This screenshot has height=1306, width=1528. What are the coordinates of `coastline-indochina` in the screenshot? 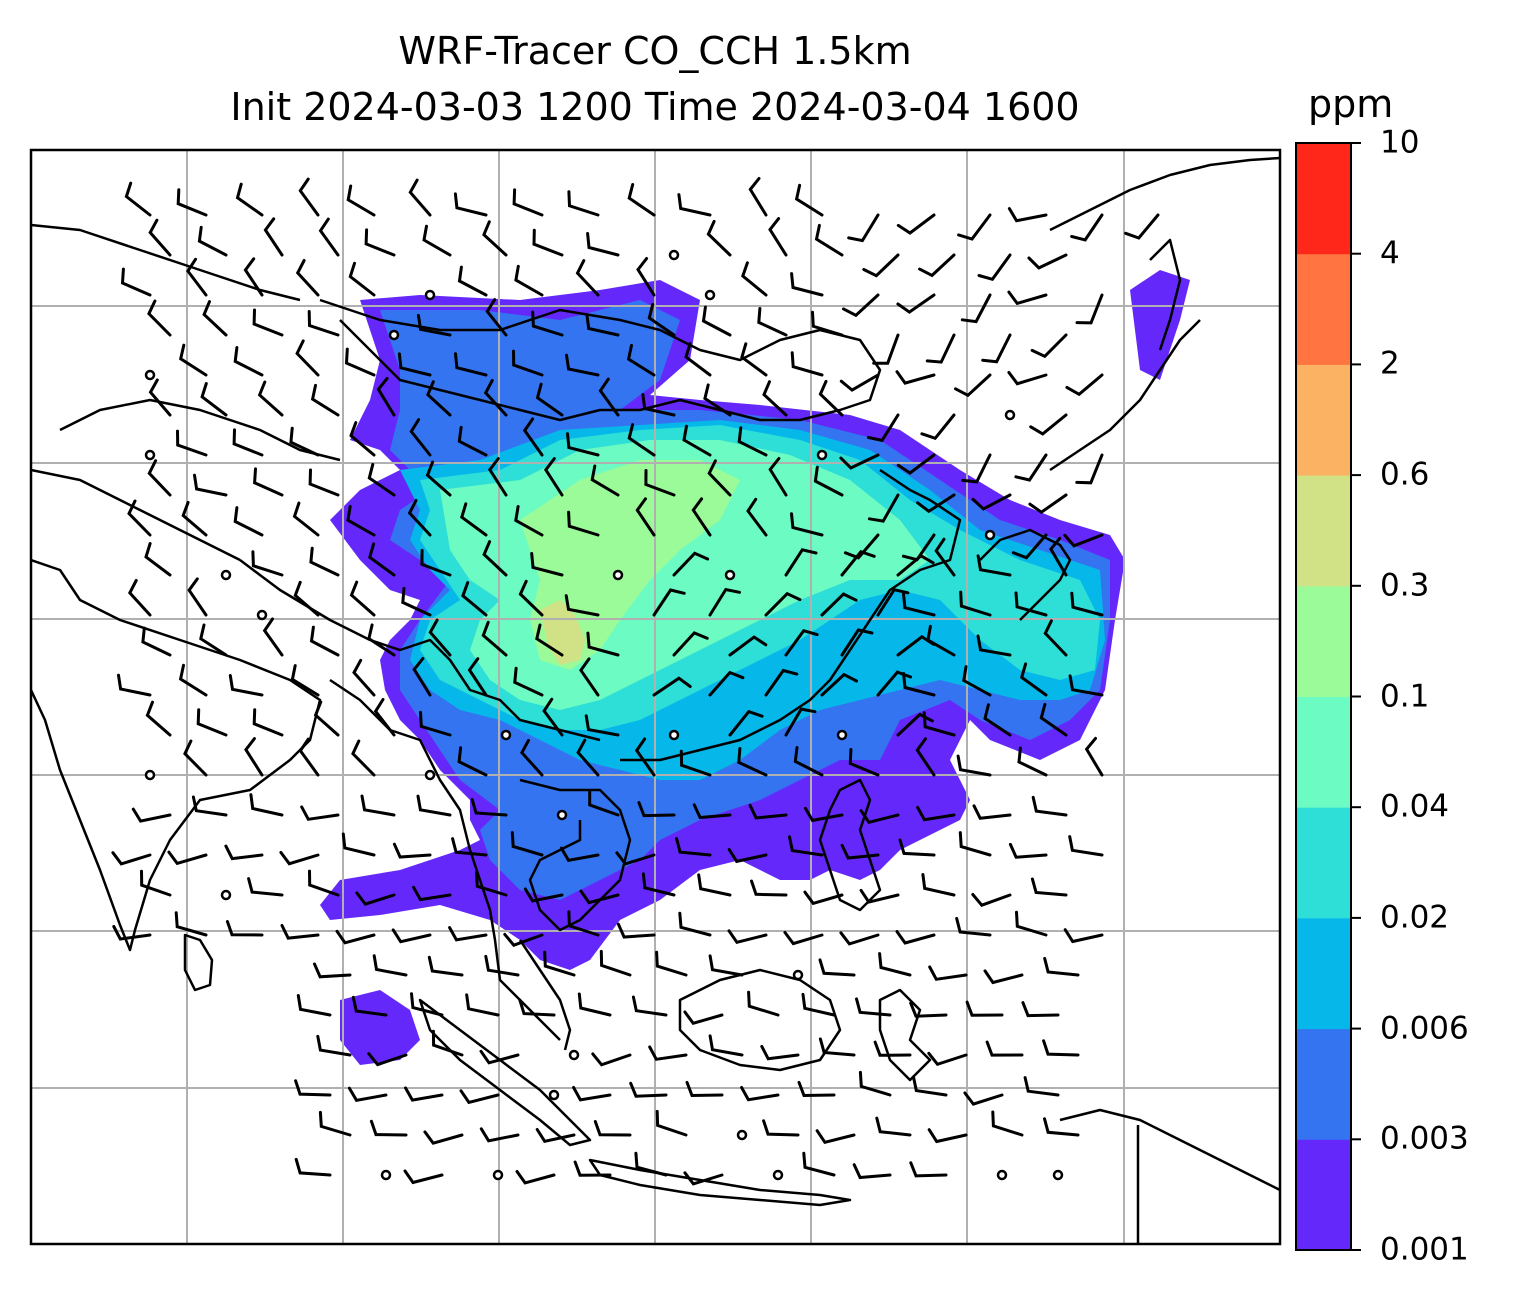 It's located at (575, 855).